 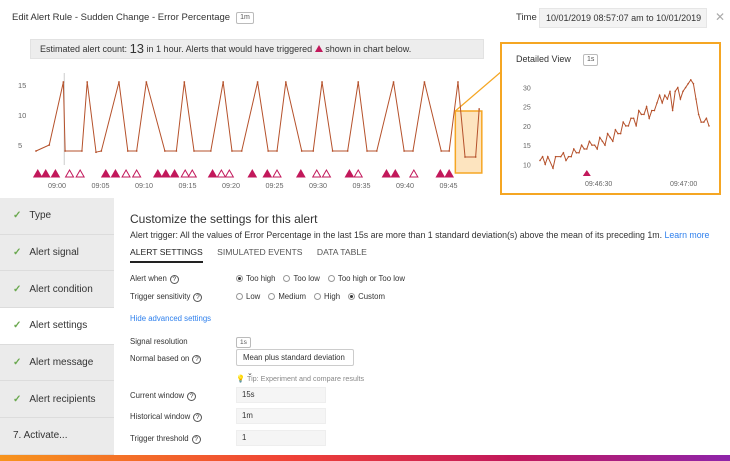 What do you see at coordinates (281, 395) in the screenshot?
I see `current-window-input: 15s` at bounding box center [281, 395].